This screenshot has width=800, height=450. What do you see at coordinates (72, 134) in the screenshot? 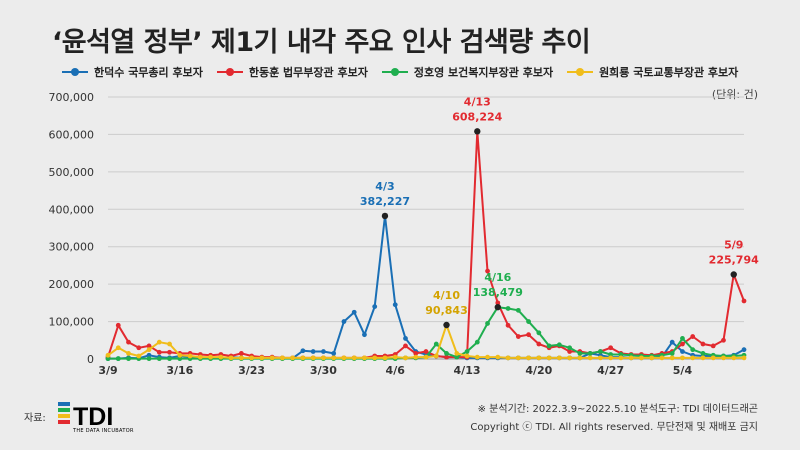
I see `y-tick-label: 600,000` at bounding box center [72, 134].